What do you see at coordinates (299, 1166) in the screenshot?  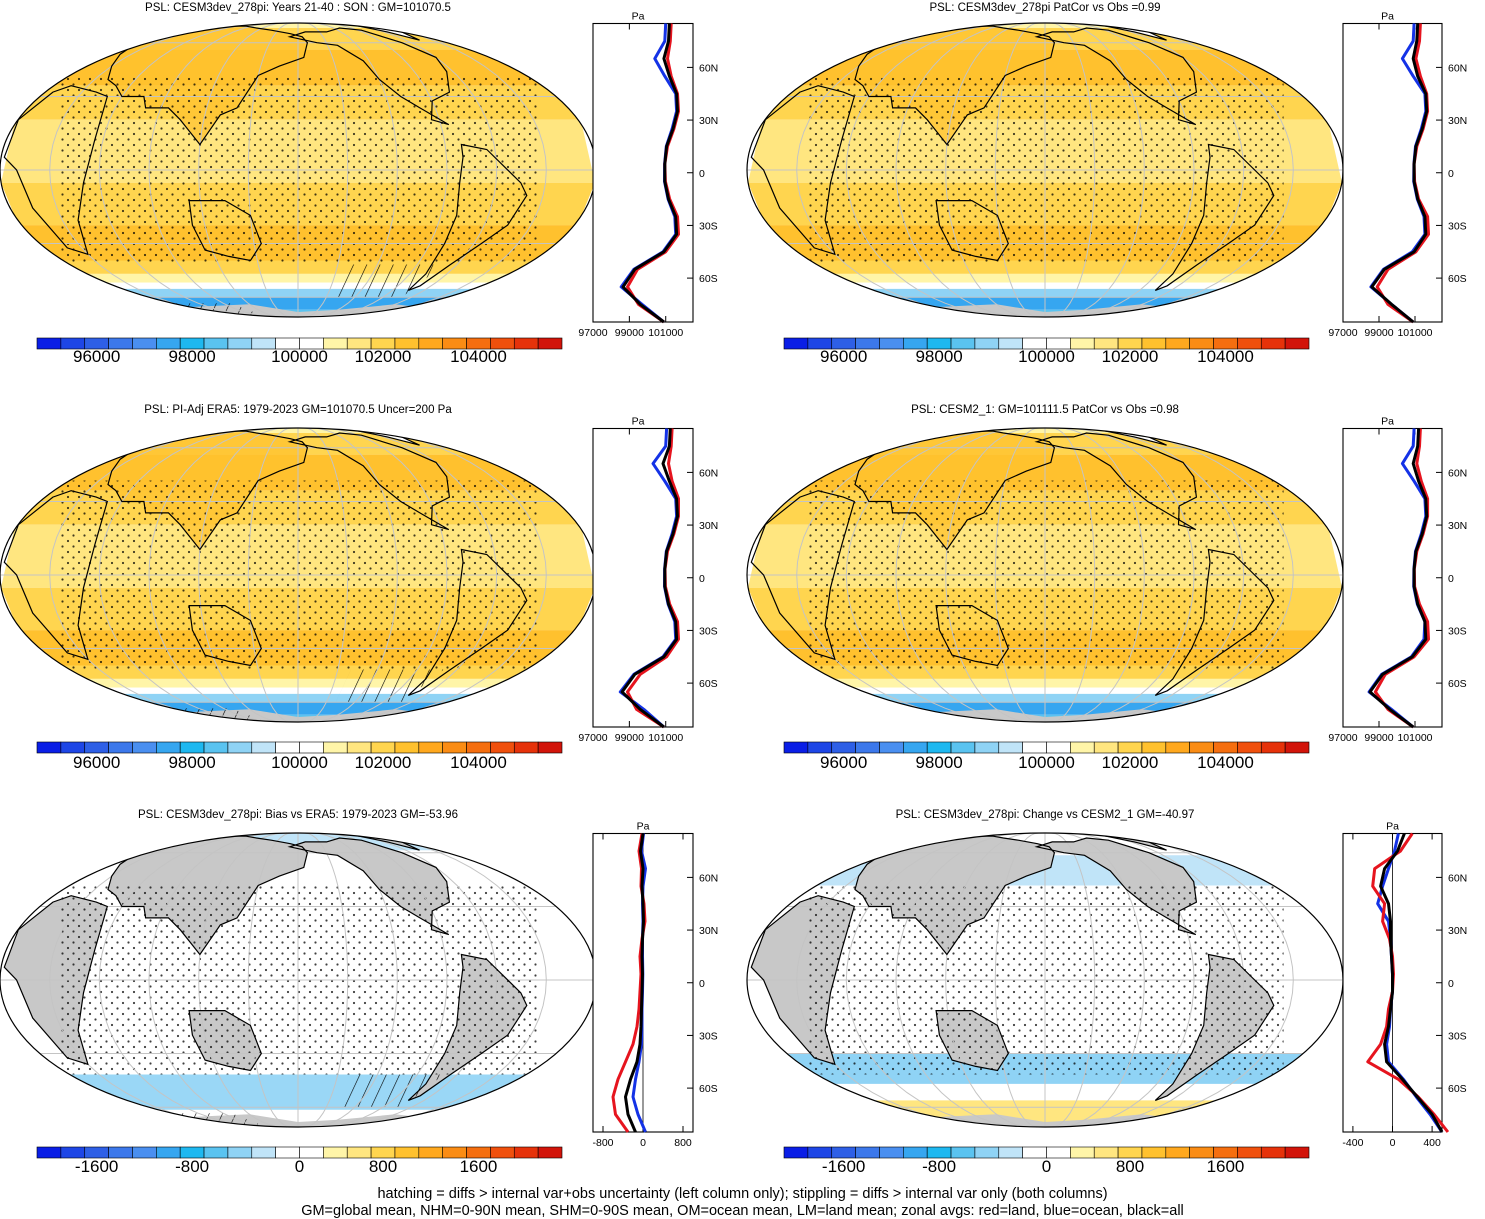 I see `colorbar-label: 0` at bounding box center [299, 1166].